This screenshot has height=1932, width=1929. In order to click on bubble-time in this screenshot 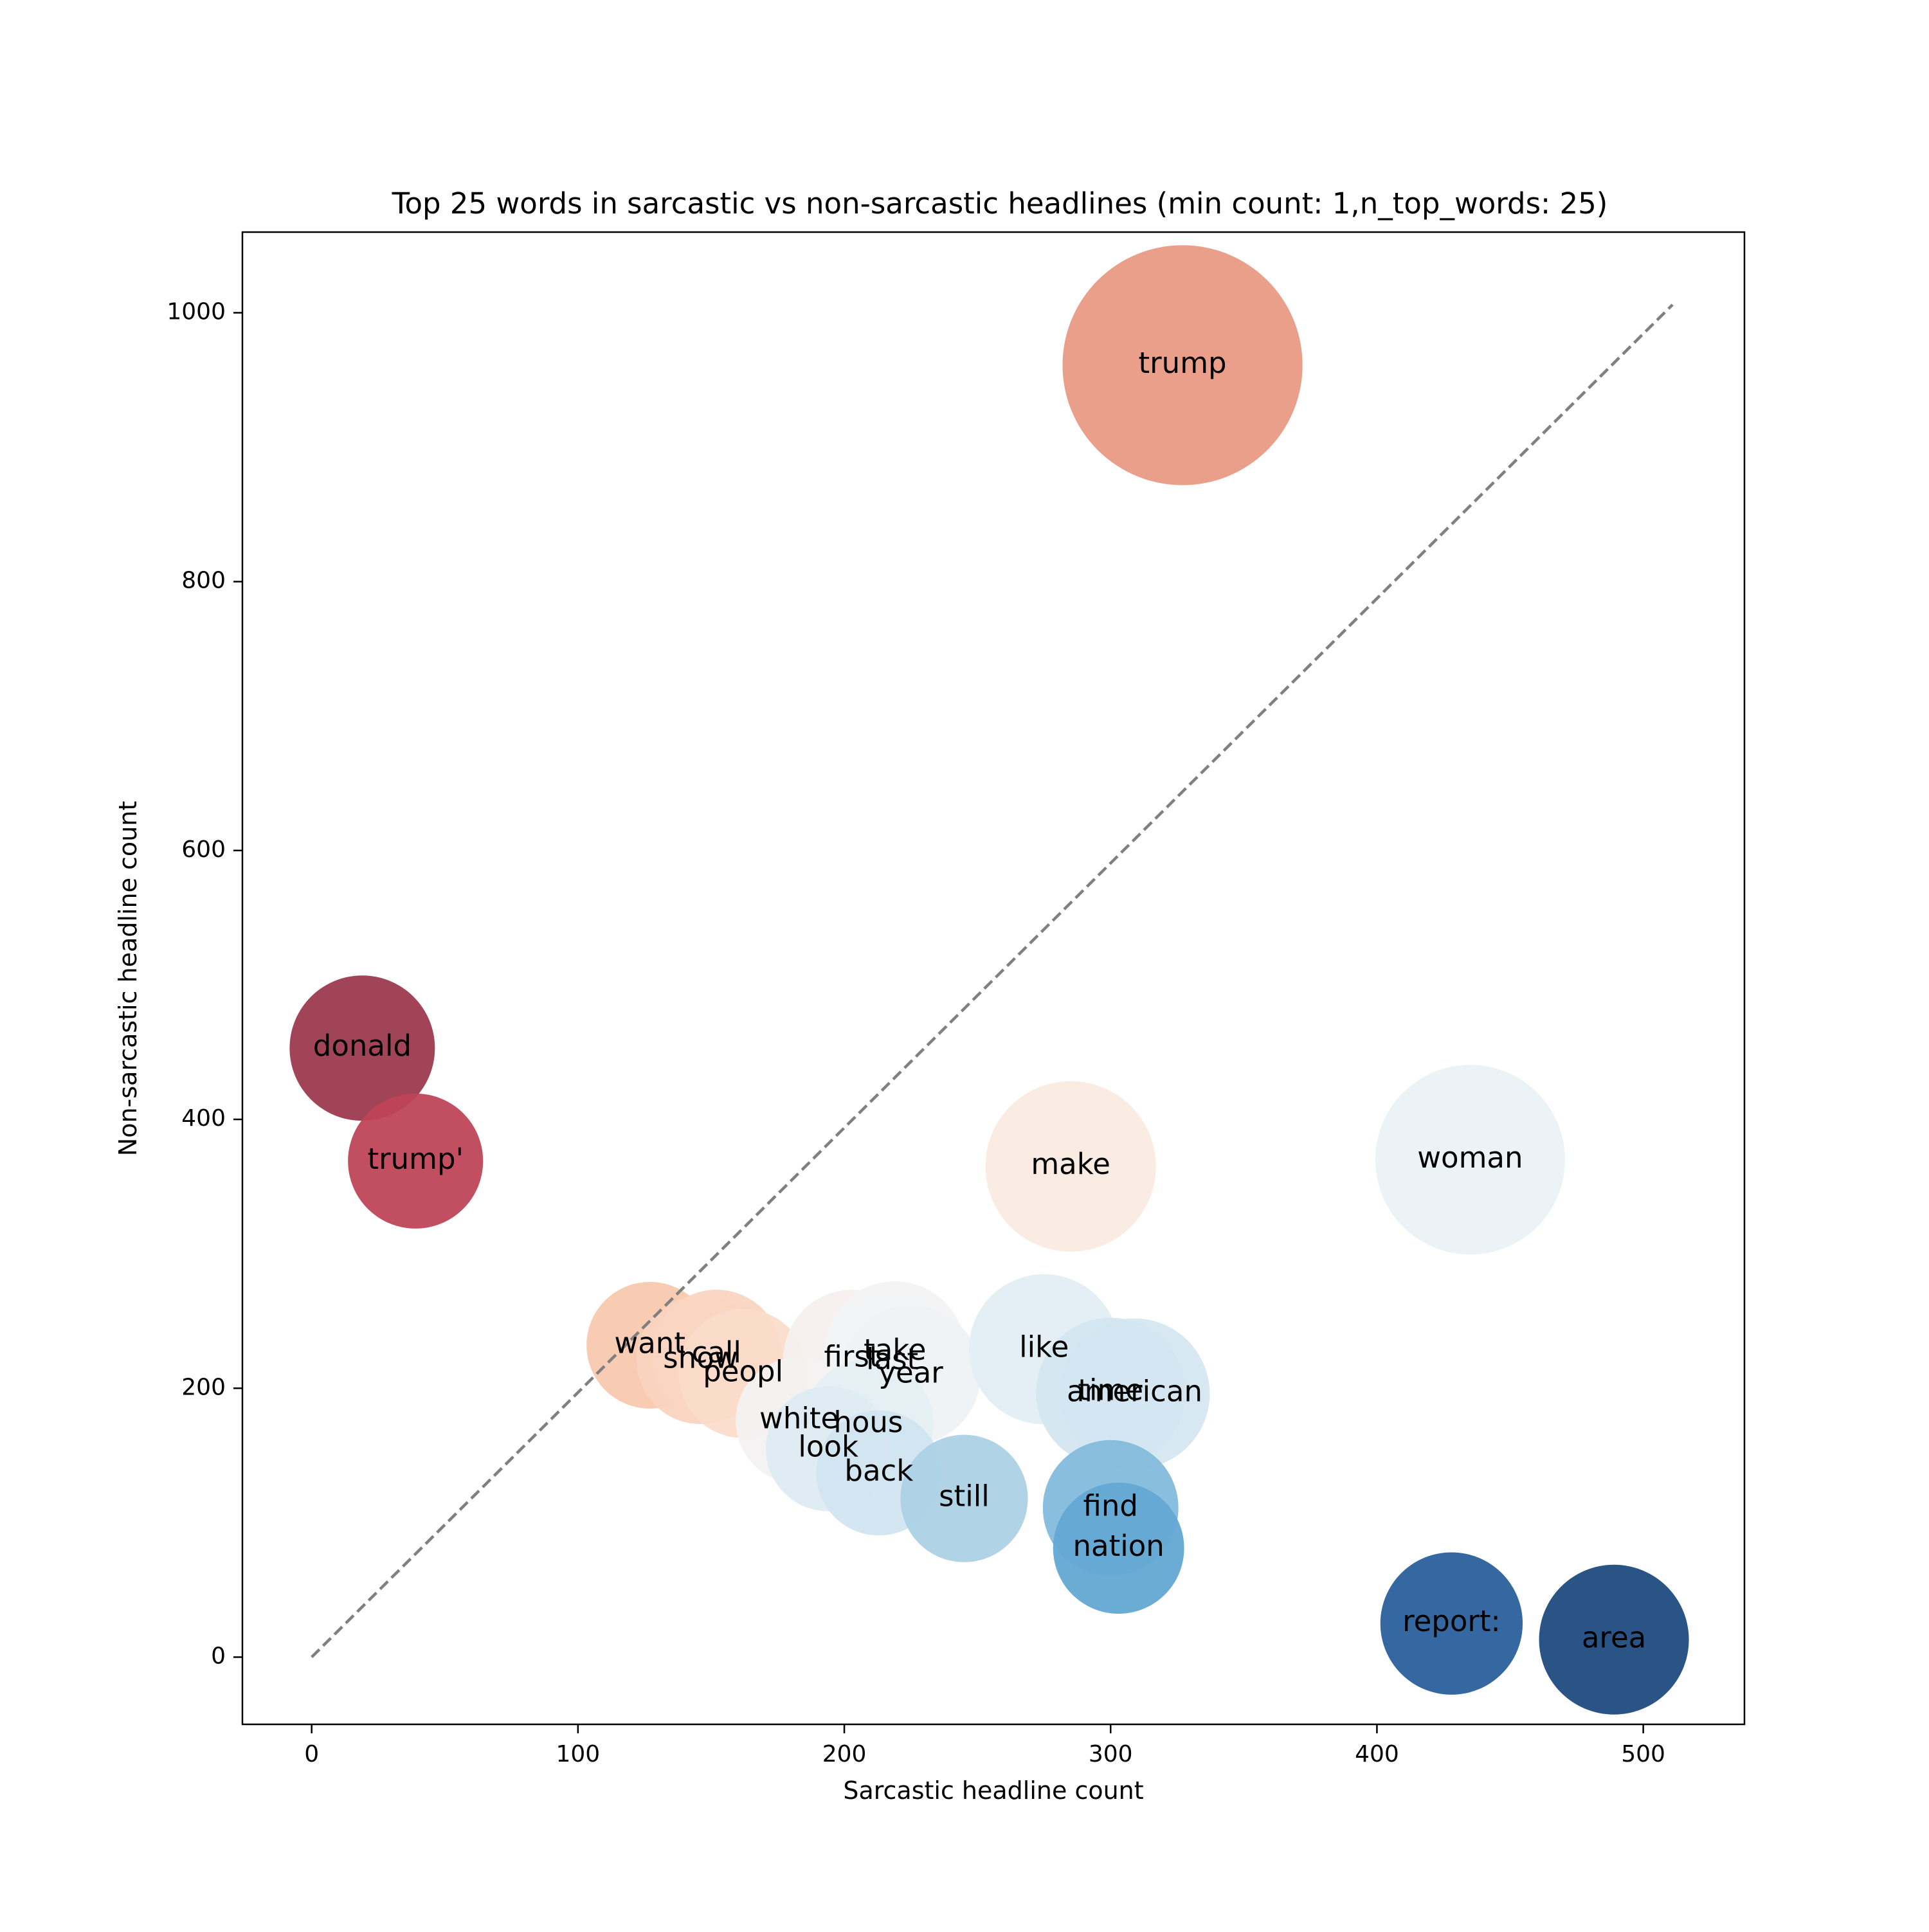, I will do `click(1111, 1392)`.